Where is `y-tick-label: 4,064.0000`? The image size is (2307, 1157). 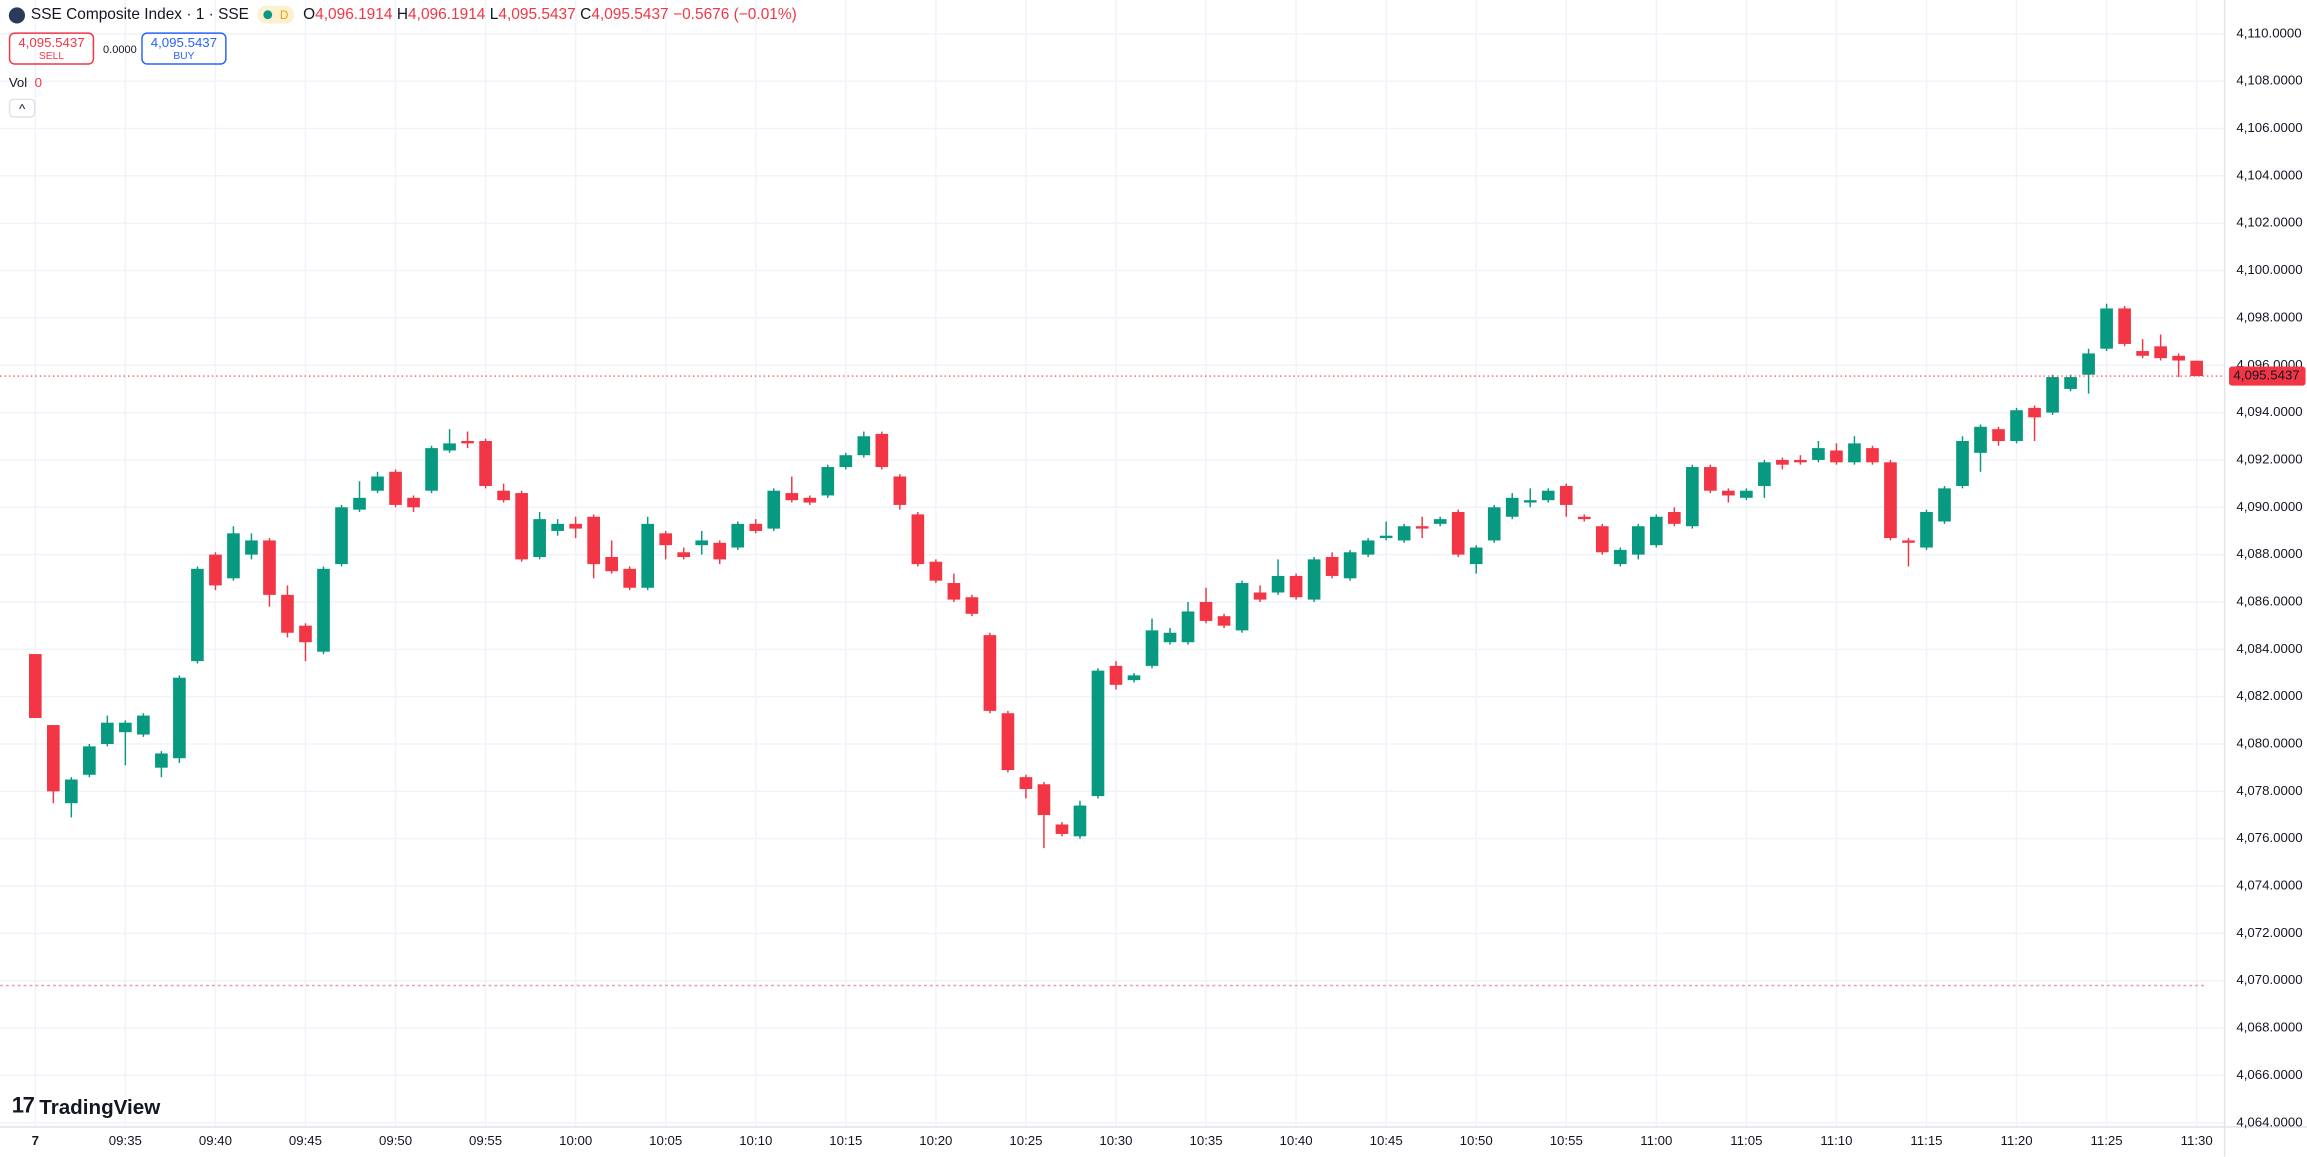
y-tick-label: 4,064.0000 is located at coordinates (2269, 1121).